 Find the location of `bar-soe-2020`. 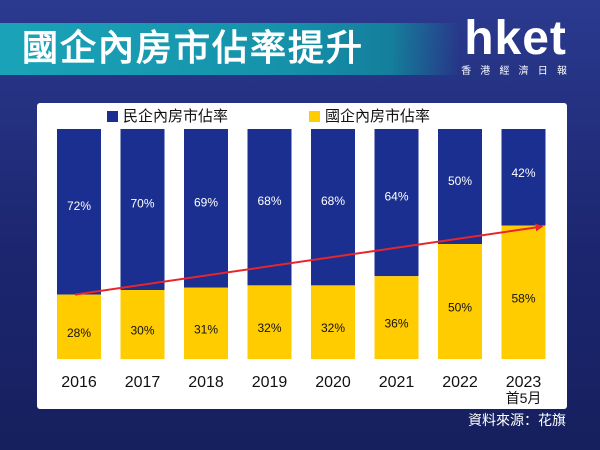

bar-soe-2020 is located at coordinates (333, 322).